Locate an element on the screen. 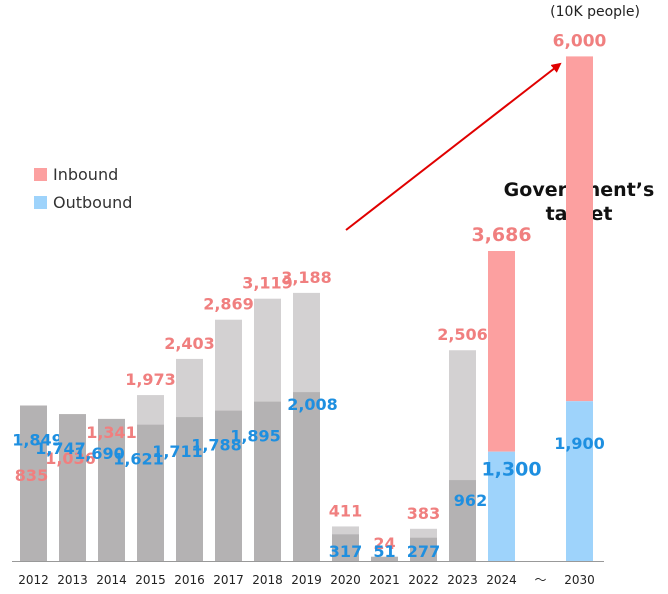  x-tick-label-2014: 2014 is located at coordinates (111, 580).